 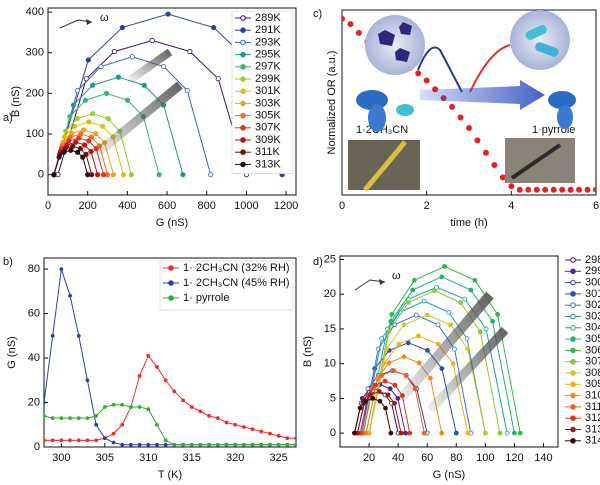 What do you see at coordinates (540, 40) in the screenshot?
I see `bubble` at bounding box center [540, 40].